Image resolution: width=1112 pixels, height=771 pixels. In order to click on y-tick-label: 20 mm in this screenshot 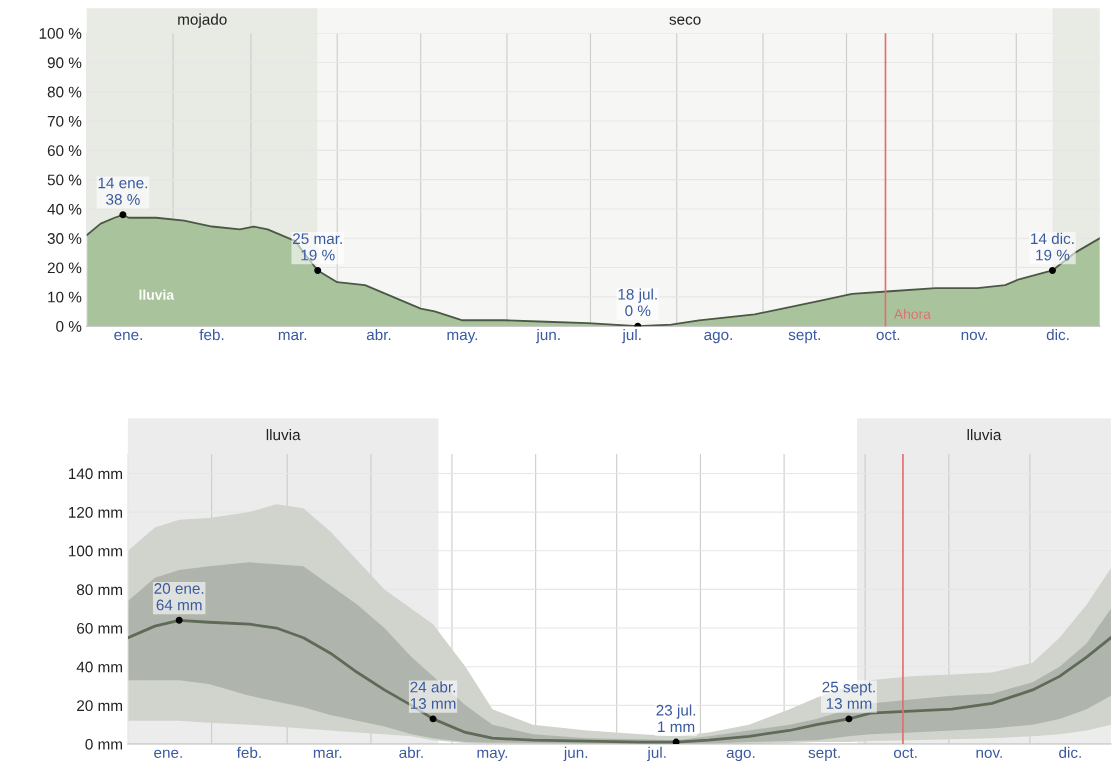, I will do `click(100, 706)`.